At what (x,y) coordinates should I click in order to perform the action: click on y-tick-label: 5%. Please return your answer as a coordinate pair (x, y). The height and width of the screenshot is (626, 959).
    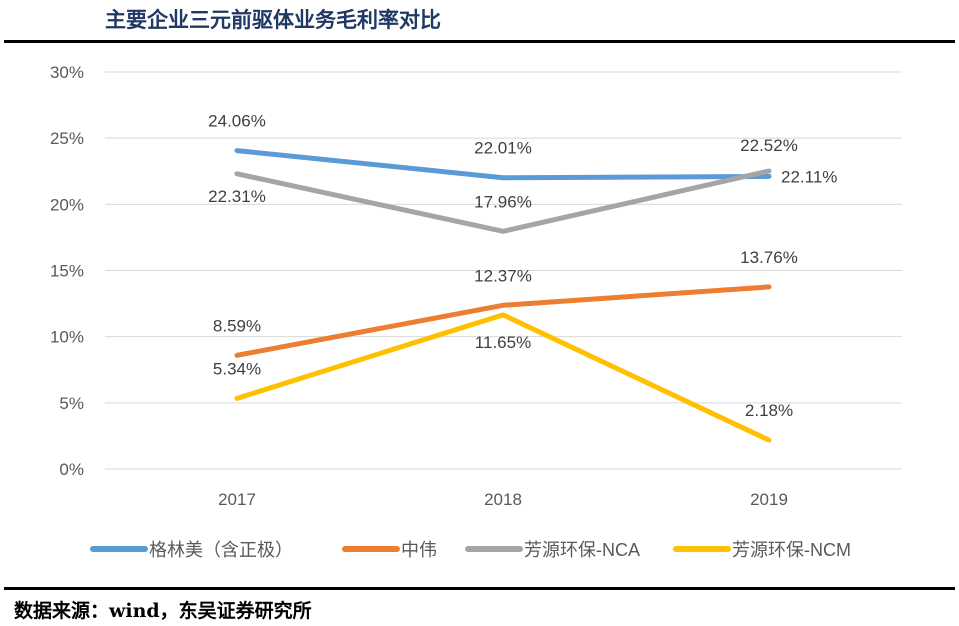
    Looking at the image, I should click on (71, 403).